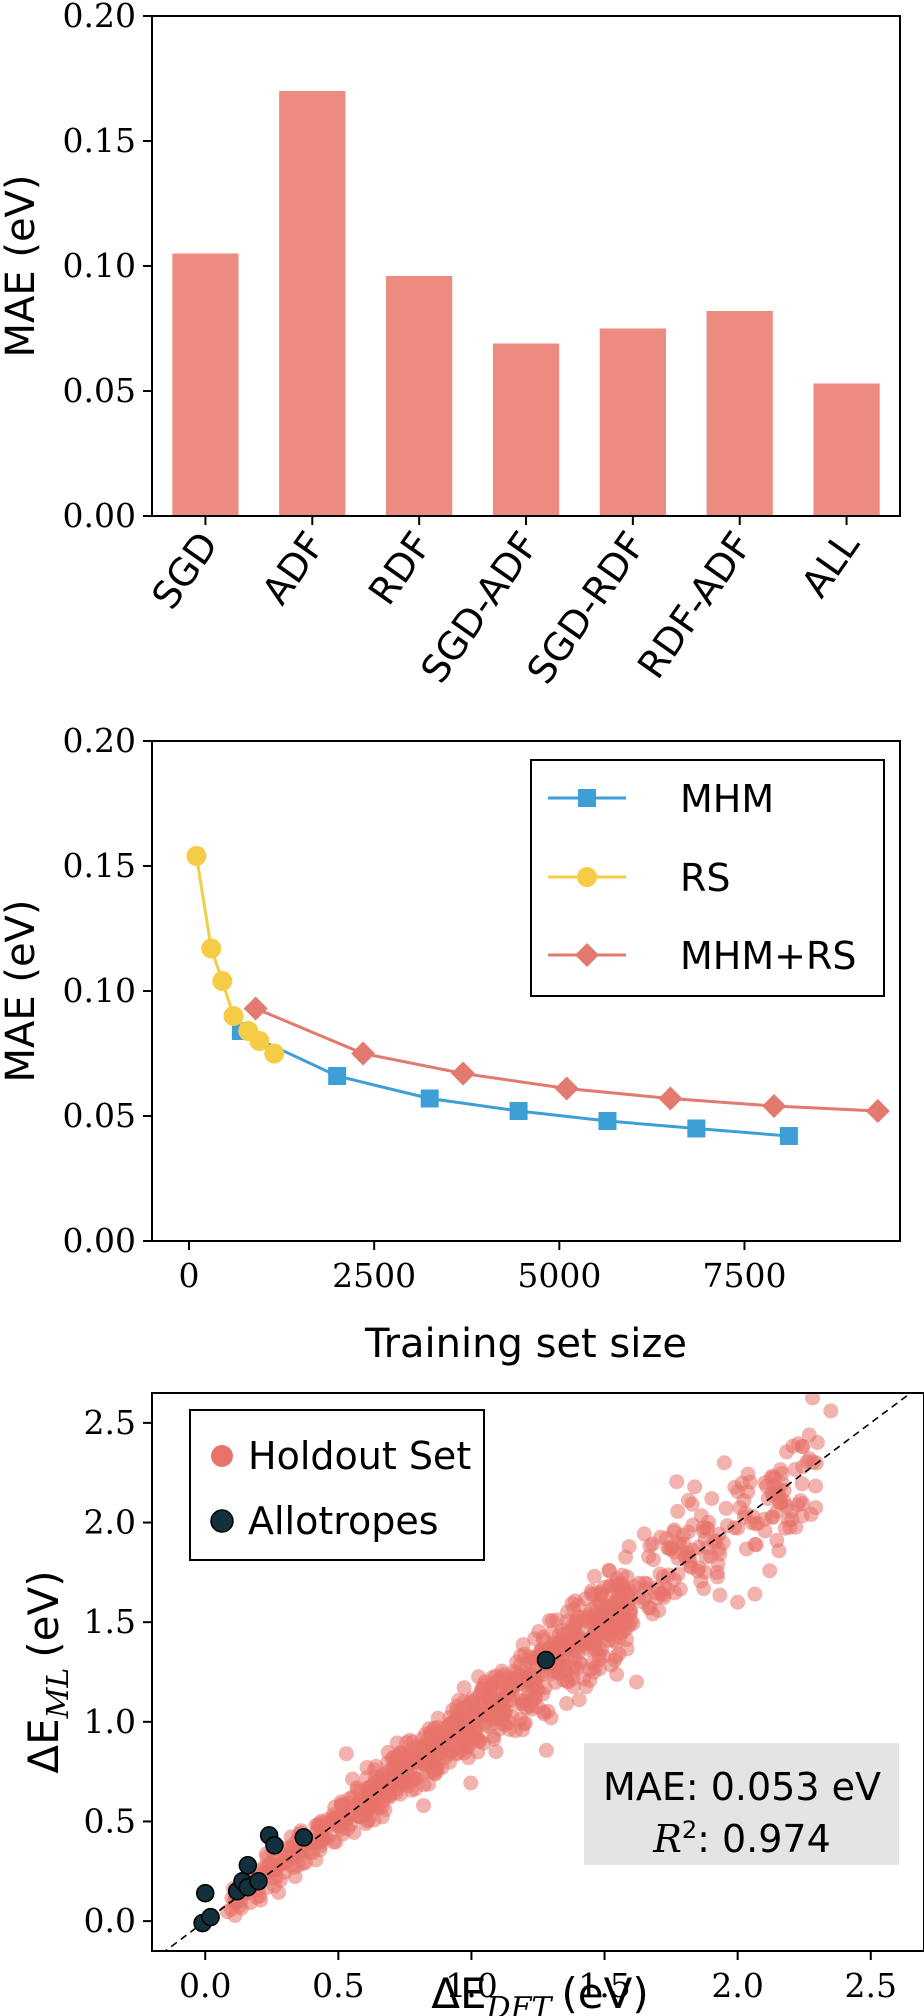 The height and width of the screenshot is (2016, 924). I want to click on x-tick-label: ADF, so click(293, 568).